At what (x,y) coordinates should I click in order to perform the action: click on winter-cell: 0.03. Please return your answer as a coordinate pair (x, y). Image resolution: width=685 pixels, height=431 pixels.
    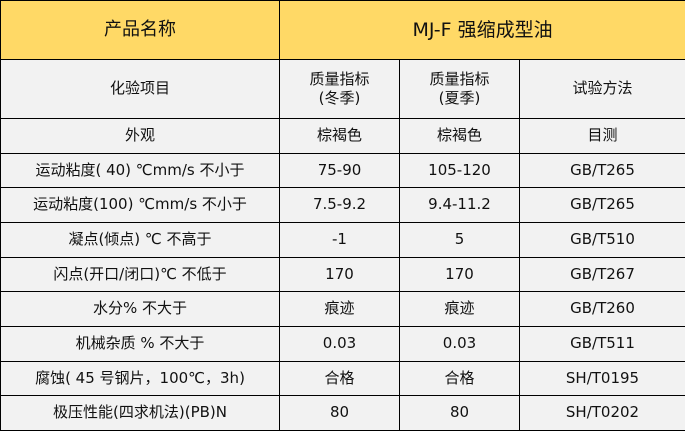
    Looking at the image, I should click on (339, 343).